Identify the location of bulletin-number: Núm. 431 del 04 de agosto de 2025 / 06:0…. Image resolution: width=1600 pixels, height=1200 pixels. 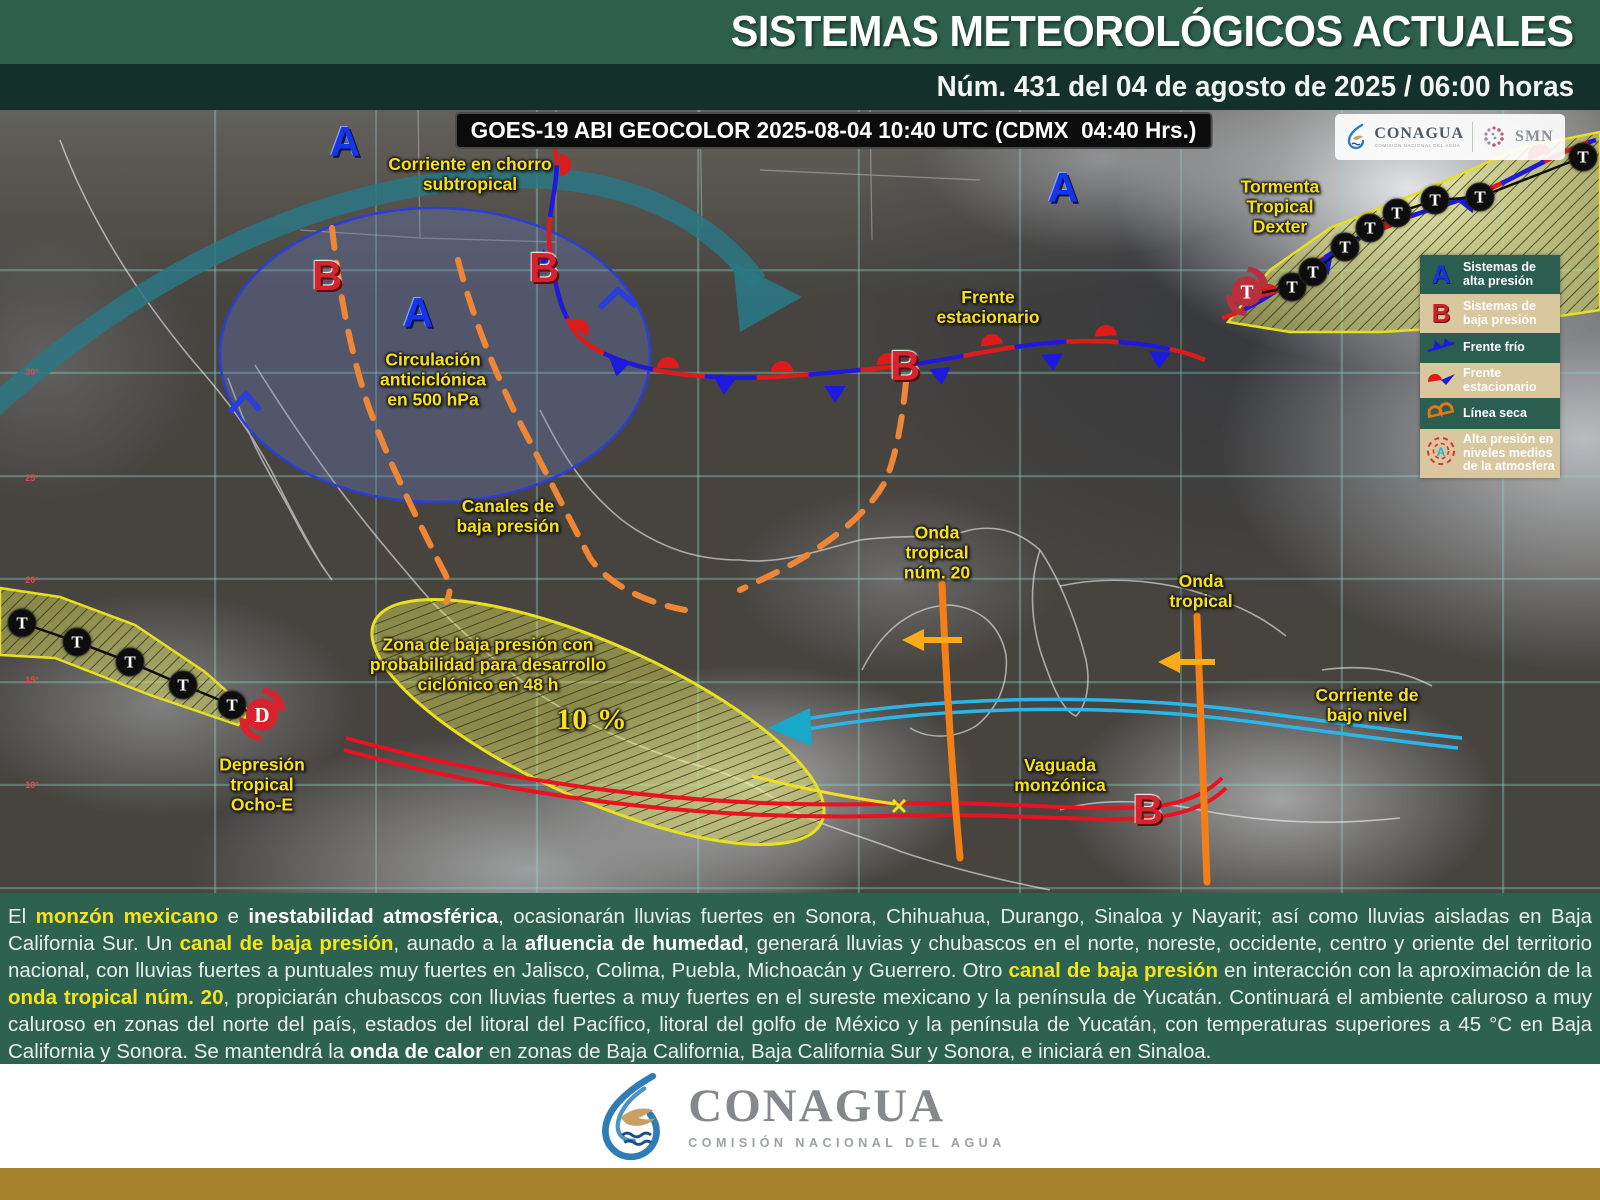
(1255, 86).